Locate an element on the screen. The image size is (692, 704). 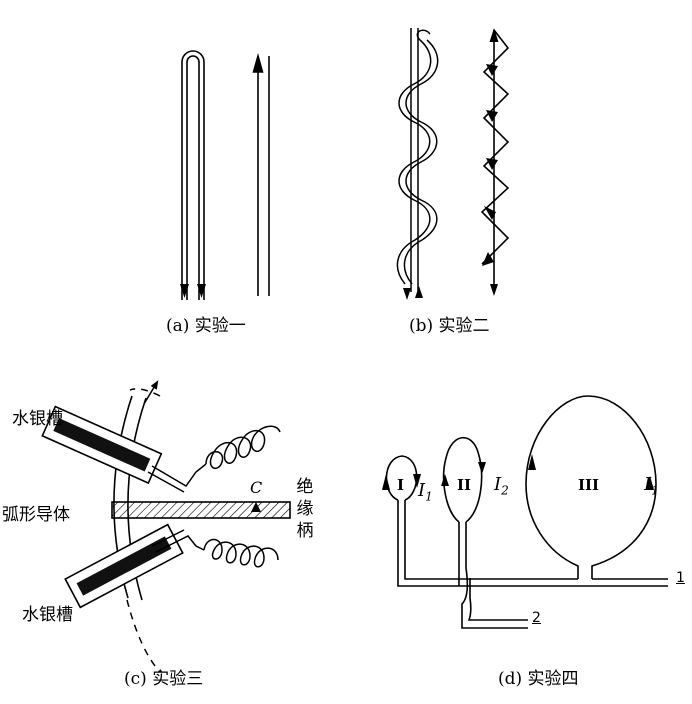
label-current-loop-3: I1 is located at coordinates (651, 486).